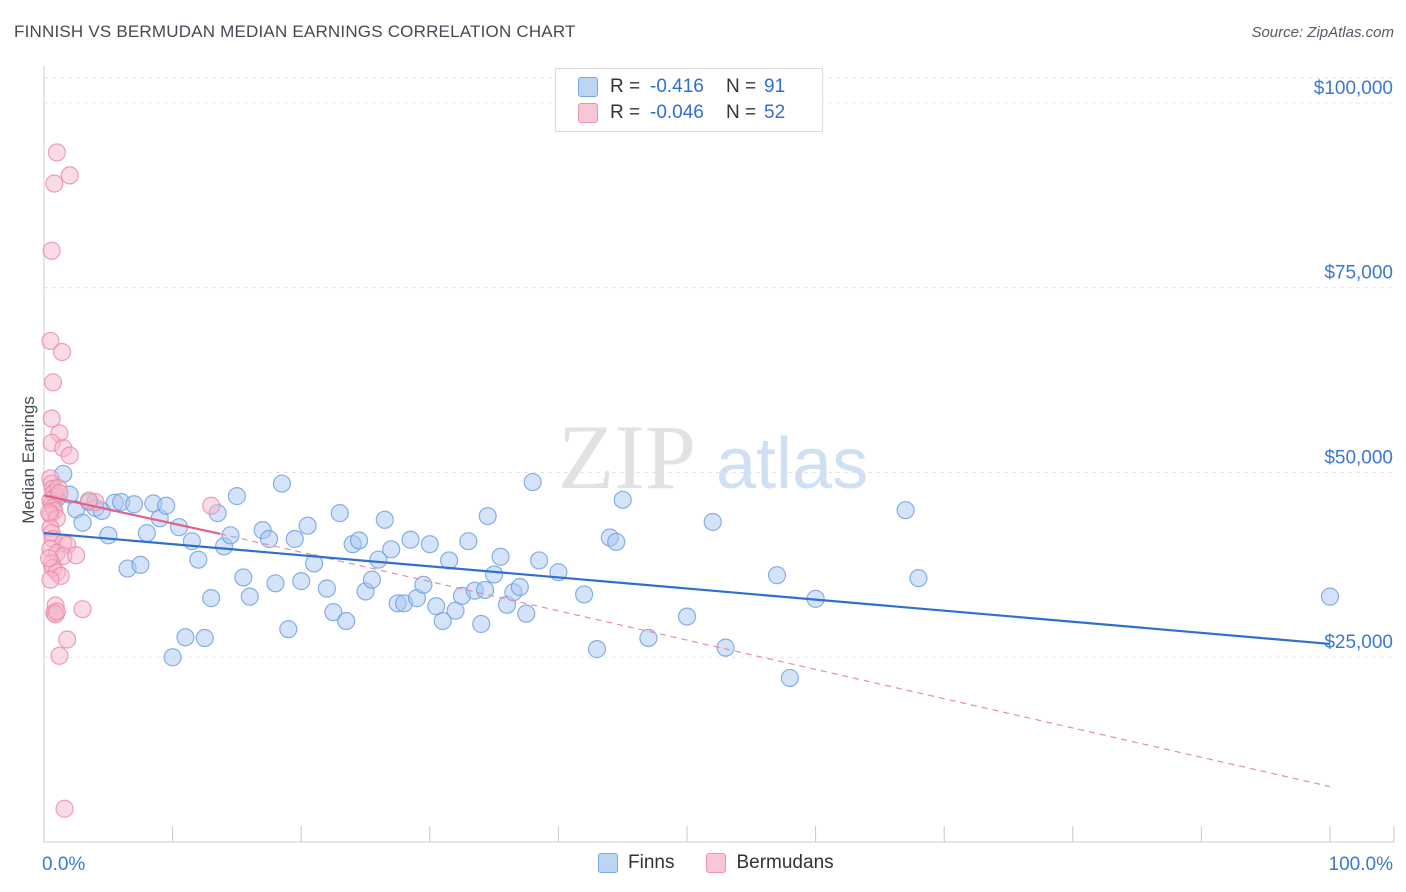 The width and height of the screenshot is (1406, 892). I want to click on legend-n-value: 52, so click(775, 112).